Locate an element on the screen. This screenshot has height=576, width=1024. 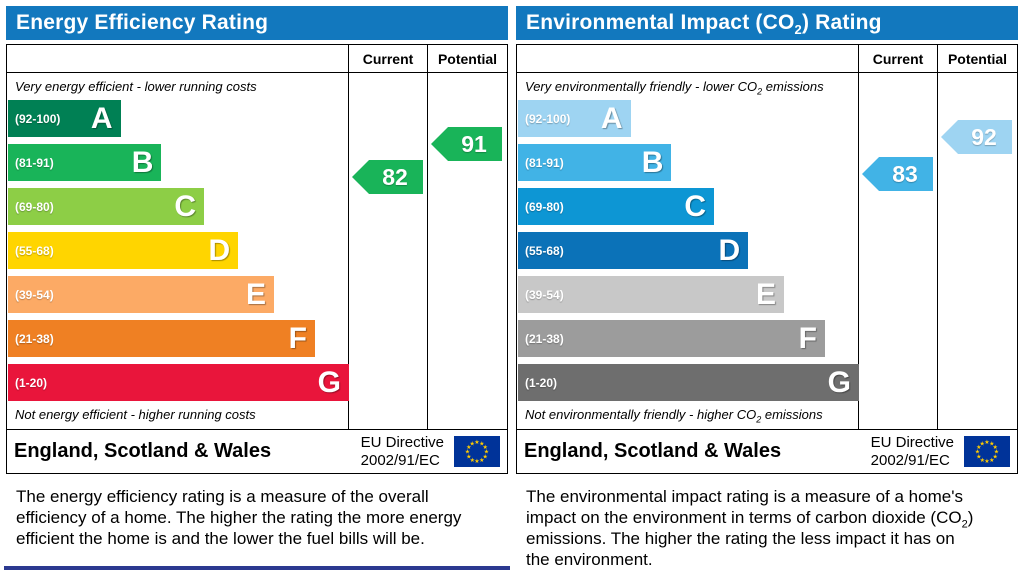
current-rating-arrow: 83 is located at coordinates (897, 174).